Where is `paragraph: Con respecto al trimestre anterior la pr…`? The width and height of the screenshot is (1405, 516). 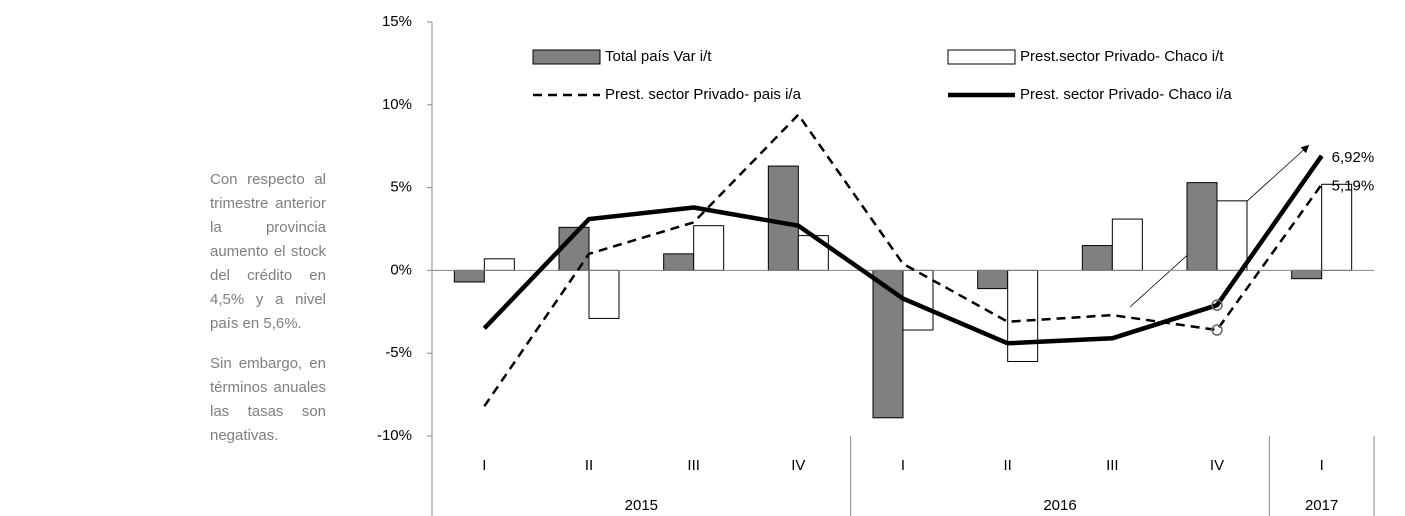 paragraph: Con respecto al trimestre anterior la pr… is located at coordinates (268, 251).